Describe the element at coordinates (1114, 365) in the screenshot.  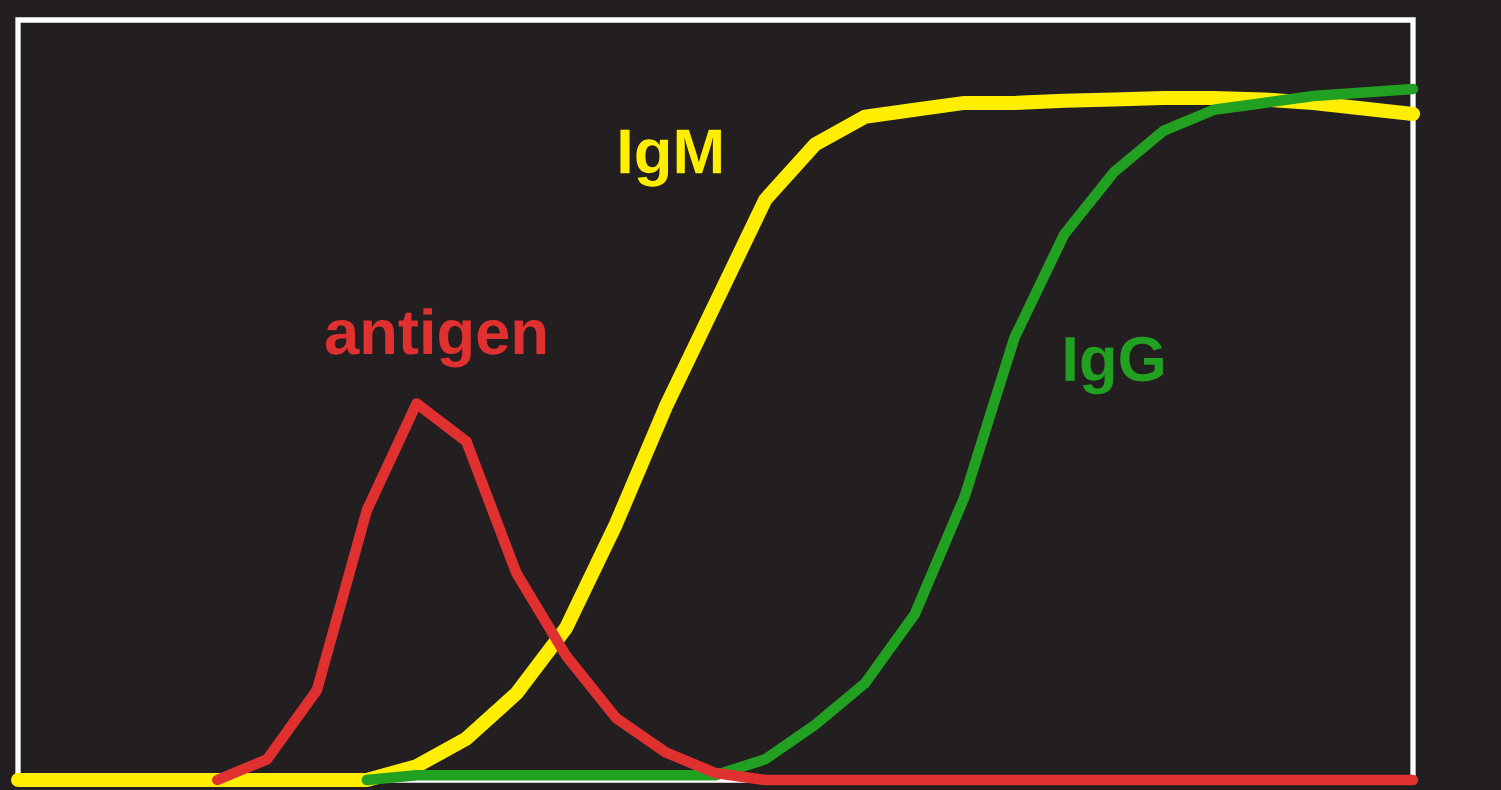
I see `series-label: IgG` at that location.